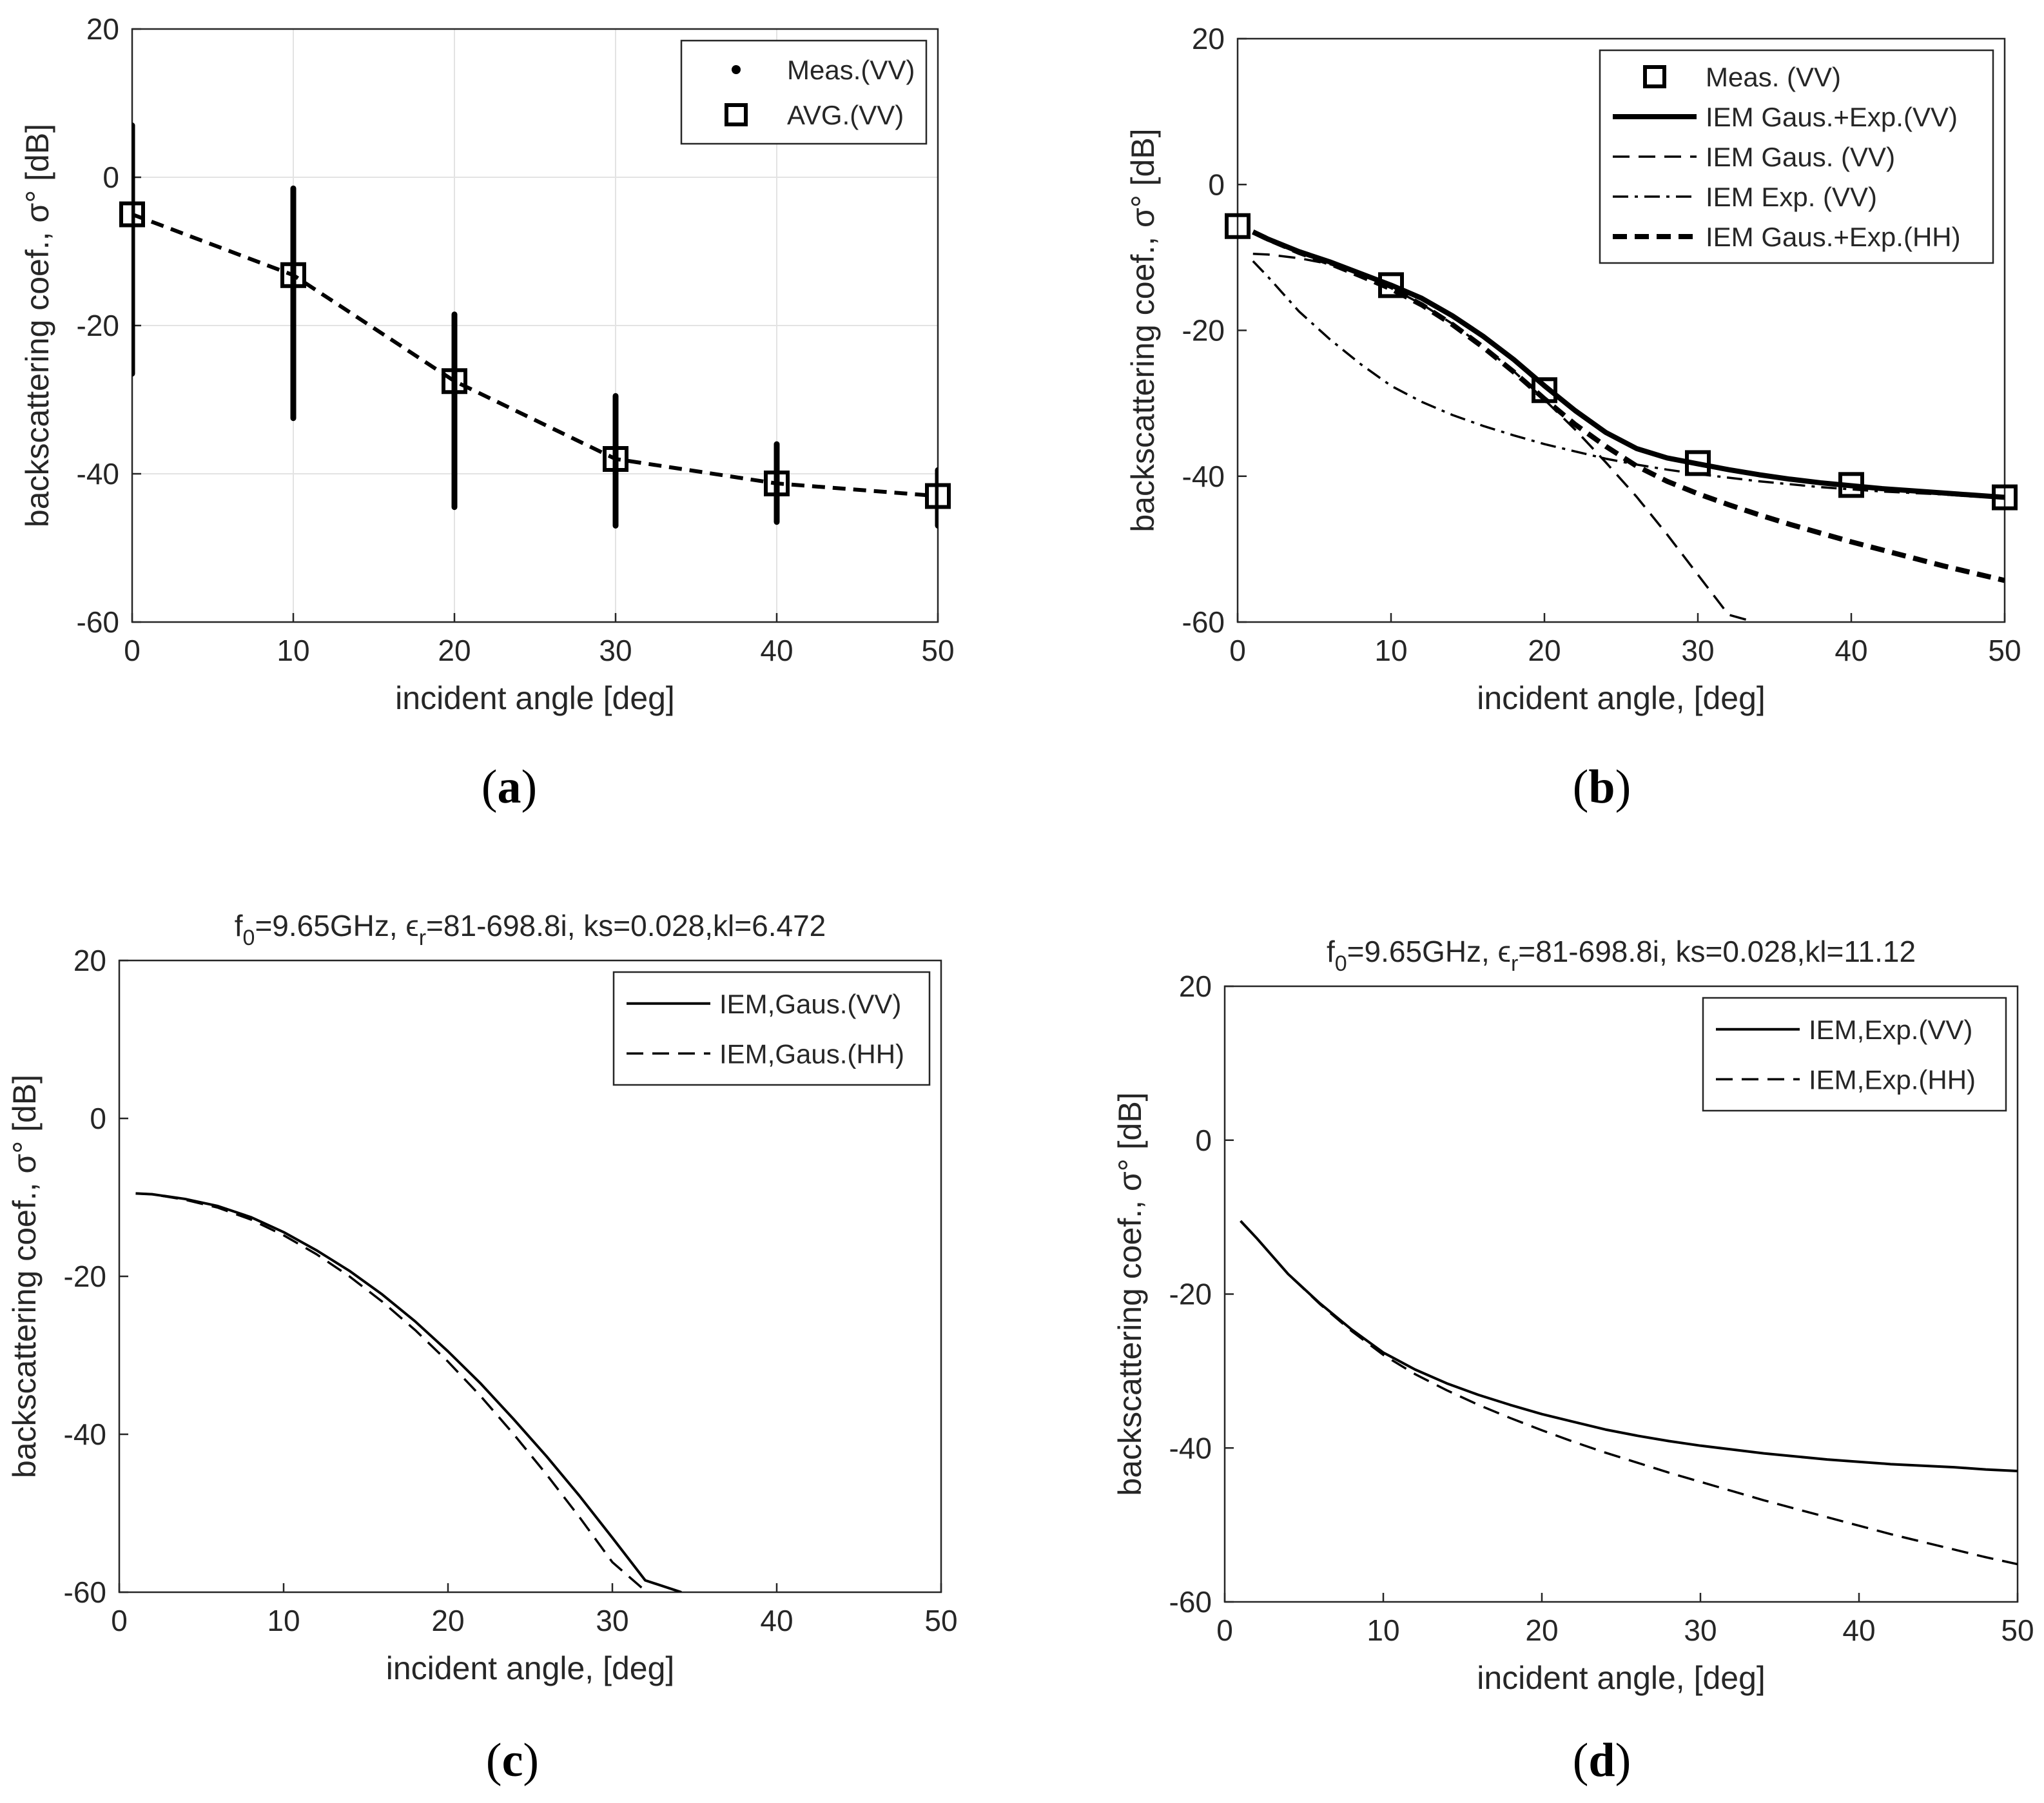 The height and width of the screenshot is (1803, 2044). What do you see at coordinates (811, 1053) in the screenshot?
I see `legend-entry-label: IEM,Gaus.(HH)` at bounding box center [811, 1053].